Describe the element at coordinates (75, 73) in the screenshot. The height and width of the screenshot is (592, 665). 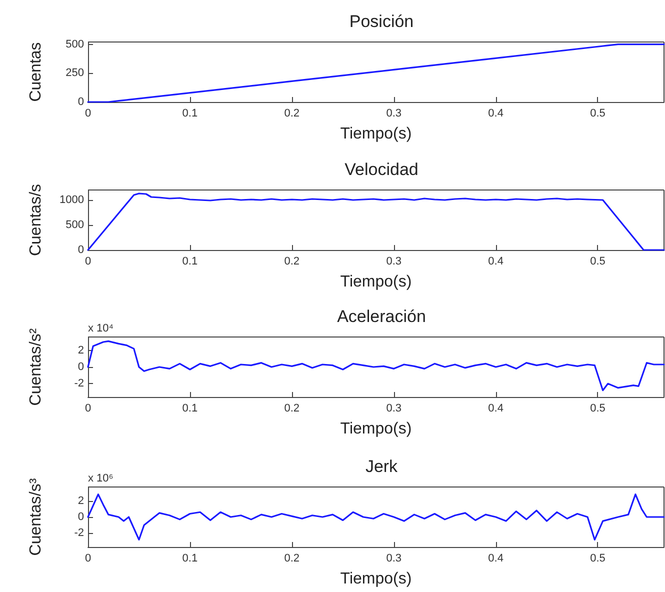
I see `y-tick-label: 250` at that location.